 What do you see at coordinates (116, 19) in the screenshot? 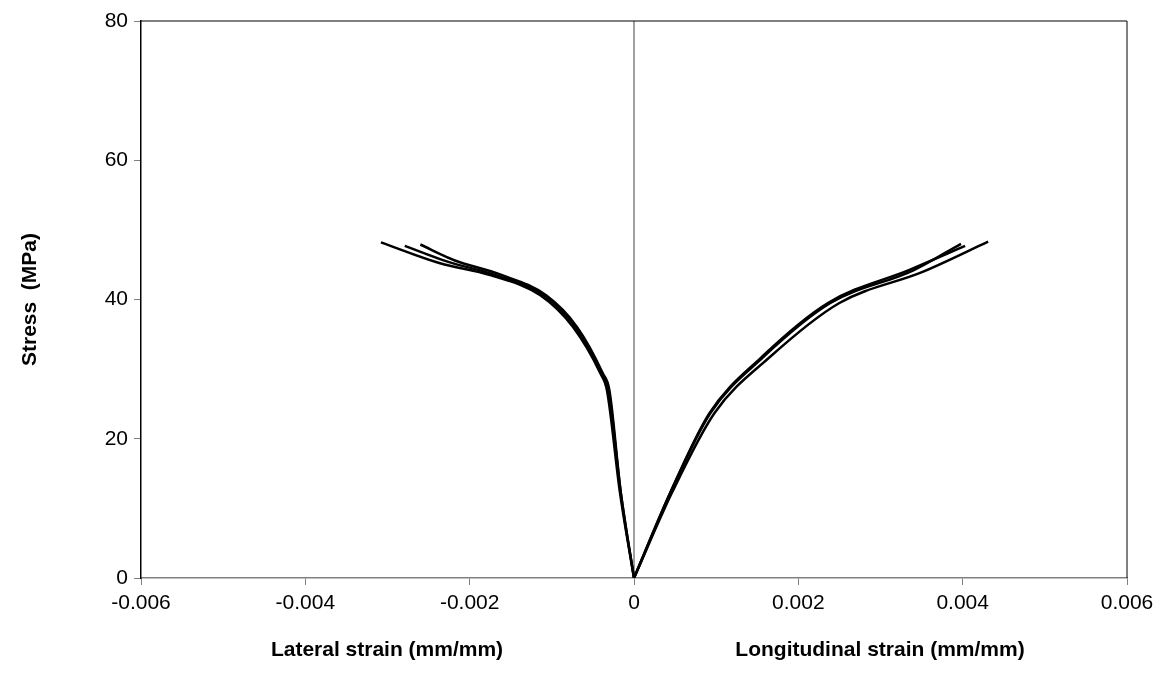
I see `y-tick-label: 80` at bounding box center [116, 19].